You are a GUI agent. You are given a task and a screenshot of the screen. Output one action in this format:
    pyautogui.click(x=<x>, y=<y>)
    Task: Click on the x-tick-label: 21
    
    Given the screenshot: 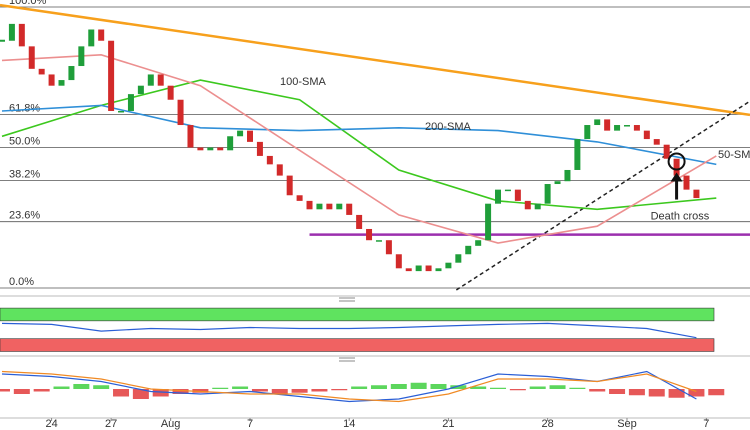 What is the action you would take?
    pyautogui.click(x=448, y=424)
    